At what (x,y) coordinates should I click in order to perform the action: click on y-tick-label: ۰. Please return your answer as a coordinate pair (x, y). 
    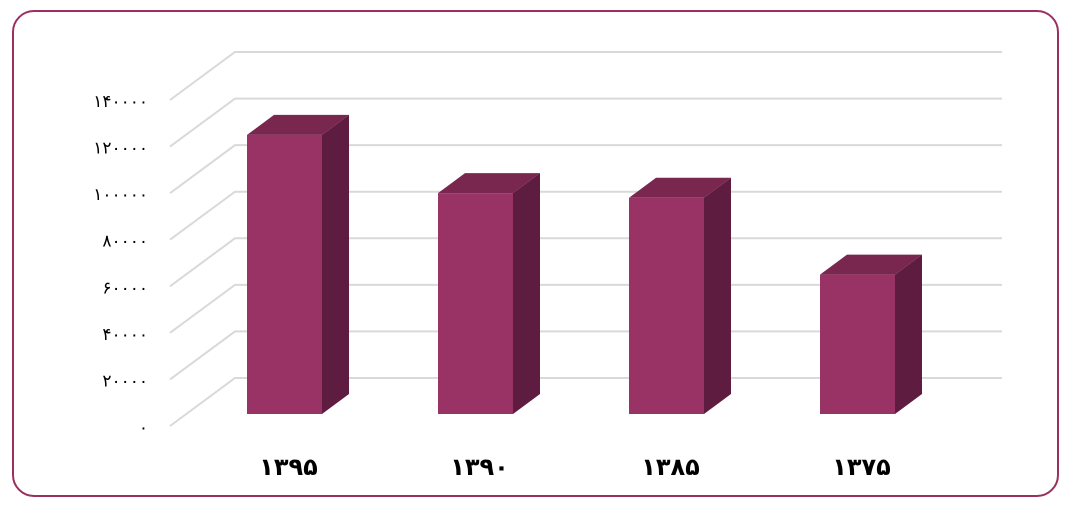
    Looking at the image, I should click on (143, 428).